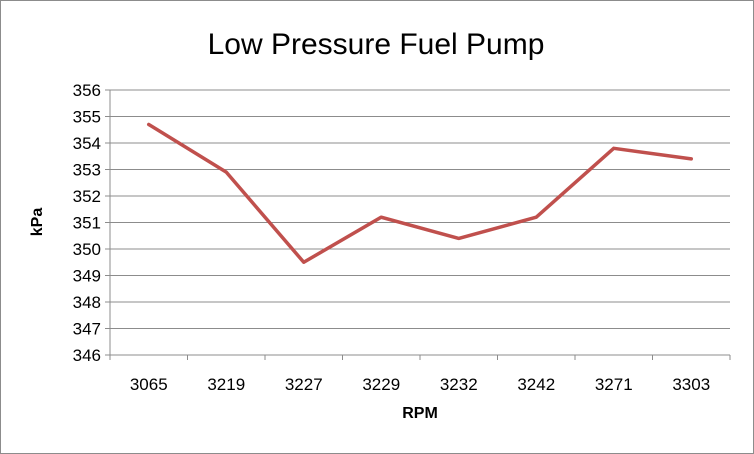  Describe the element at coordinates (420, 384) in the screenshot. I see `x-tick-labels: 3065 3219 3227 3229 3232 3242 3271 3303` at that location.